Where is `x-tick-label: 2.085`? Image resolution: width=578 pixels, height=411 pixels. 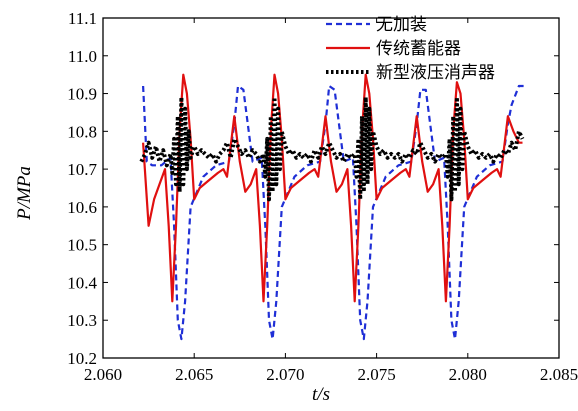
x-tick-label: 2.085 is located at coordinates (559, 374).